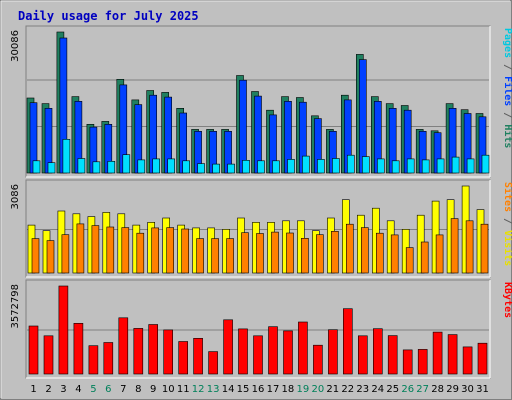 The width and height of the screenshot is (512, 400). I want to click on x-tick-label: 13, so click(213, 389).